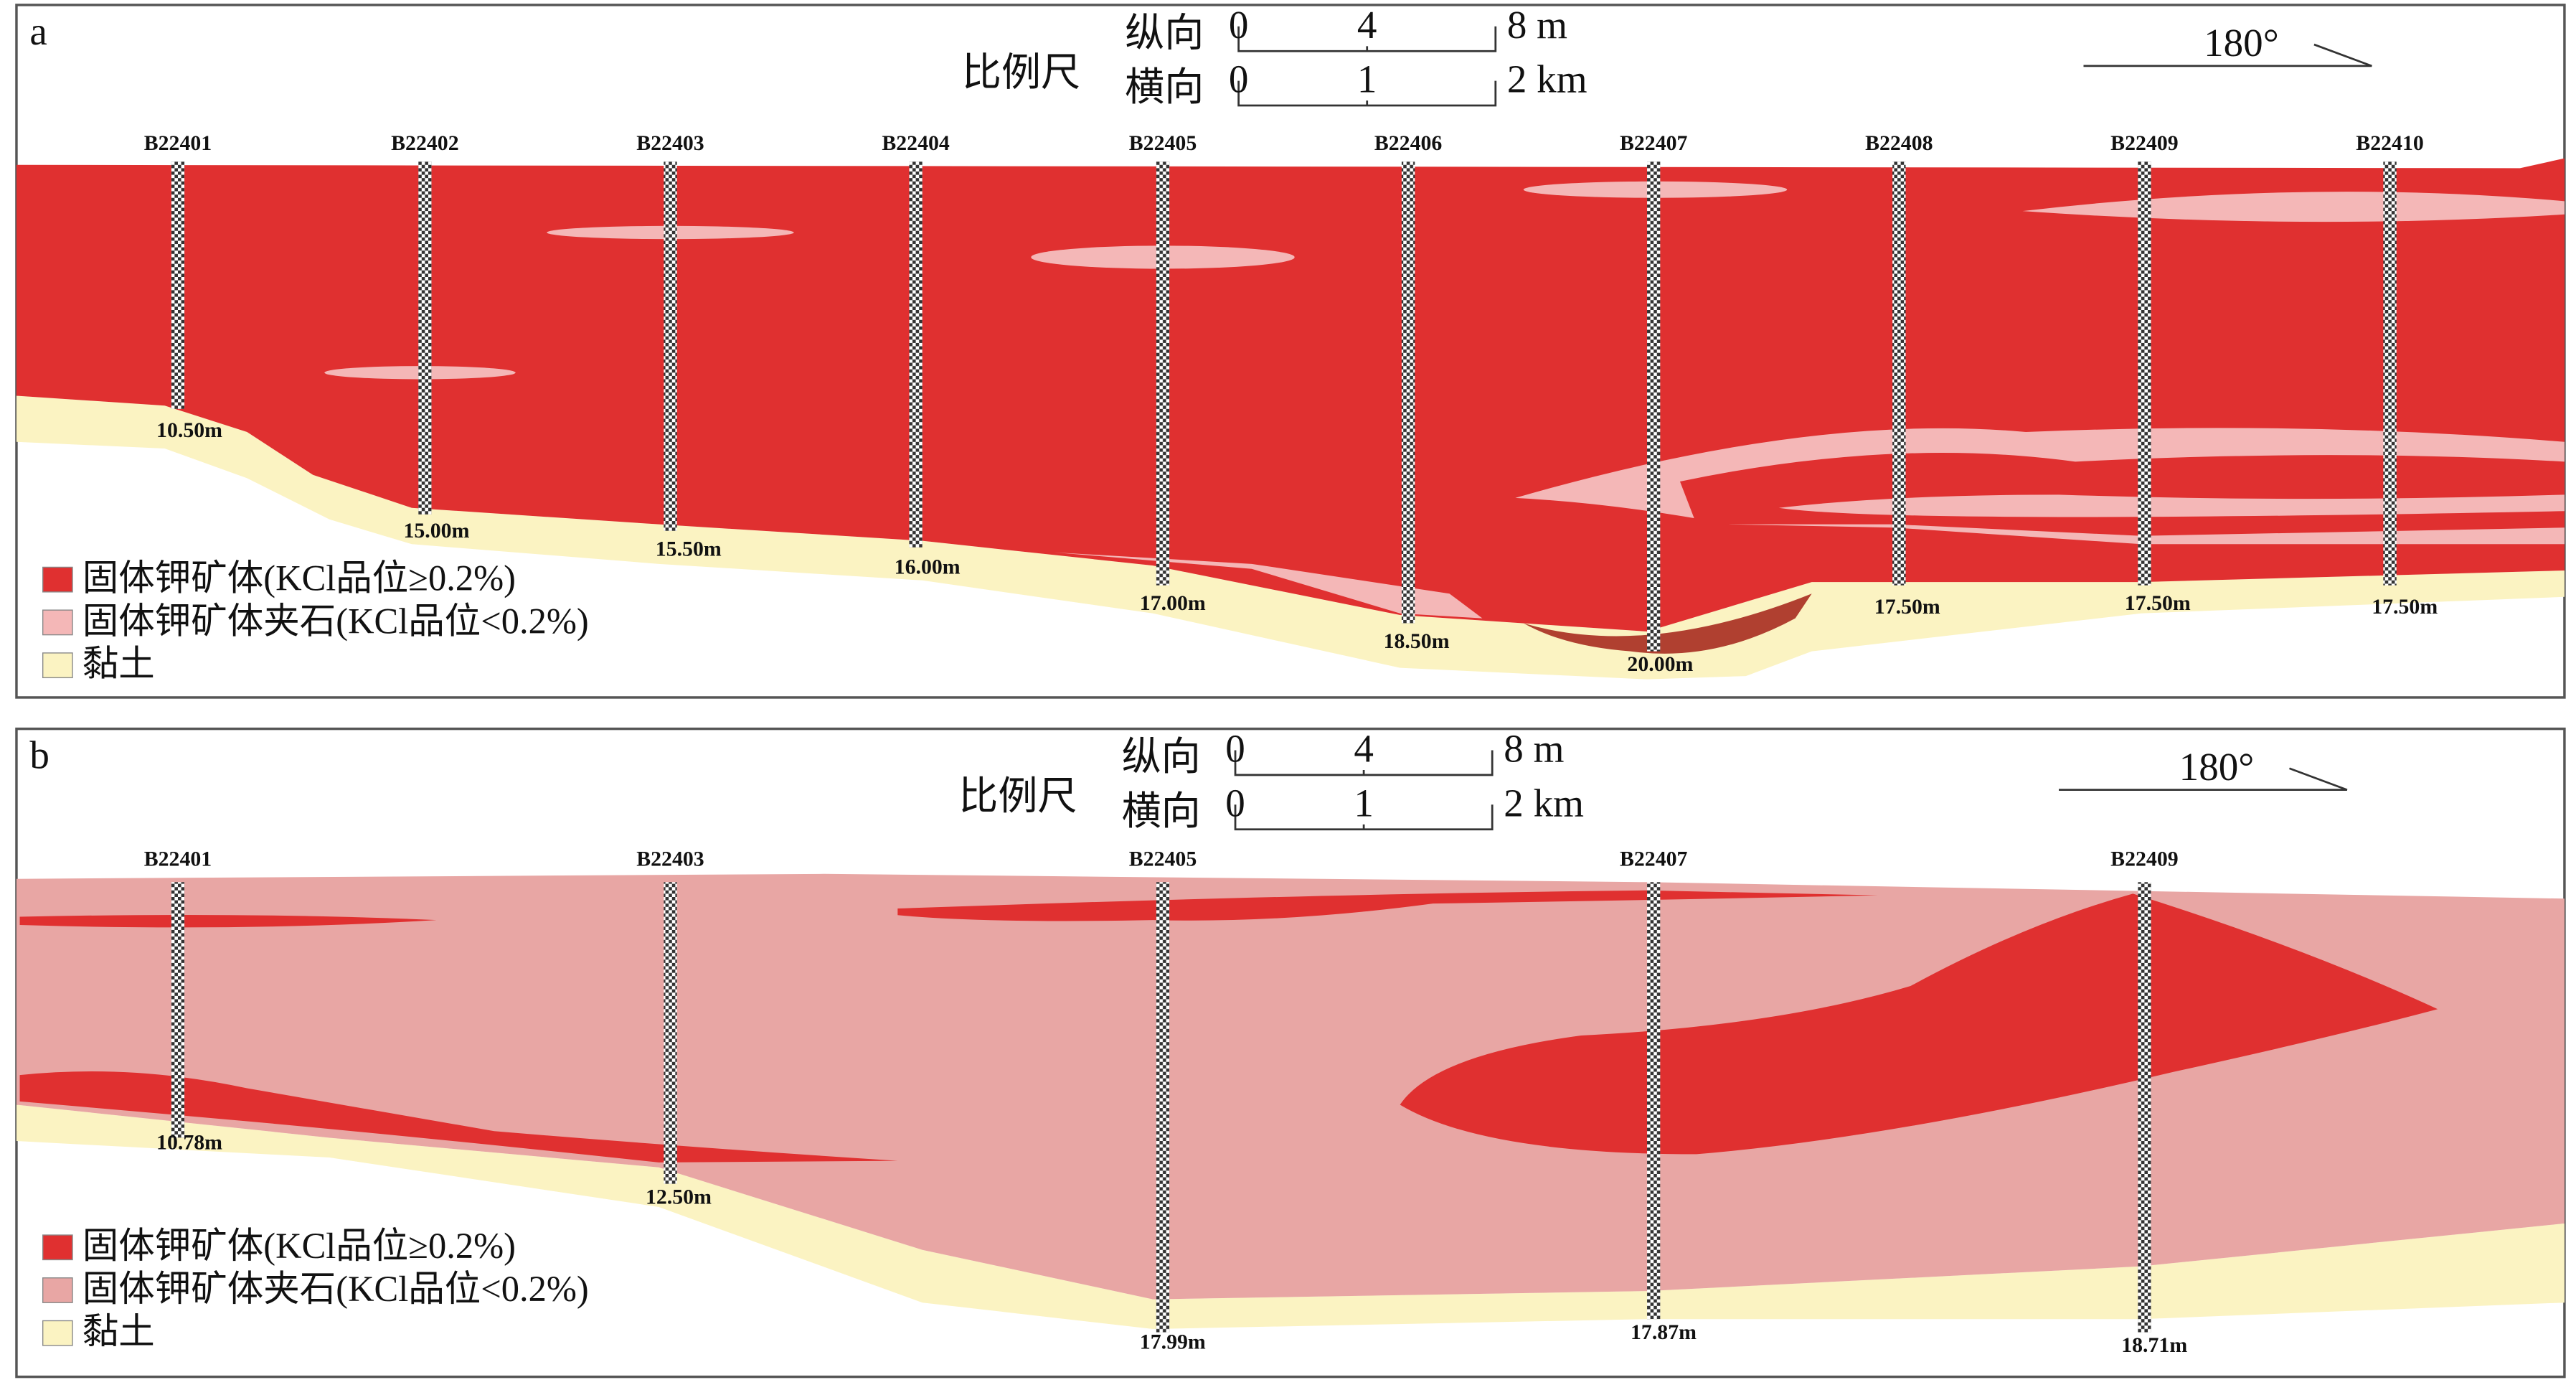 The width and height of the screenshot is (2576, 1390). What do you see at coordinates (916, 143) in the screenshot?
I see `well-name: B22404` at bounding box center [916, 143].